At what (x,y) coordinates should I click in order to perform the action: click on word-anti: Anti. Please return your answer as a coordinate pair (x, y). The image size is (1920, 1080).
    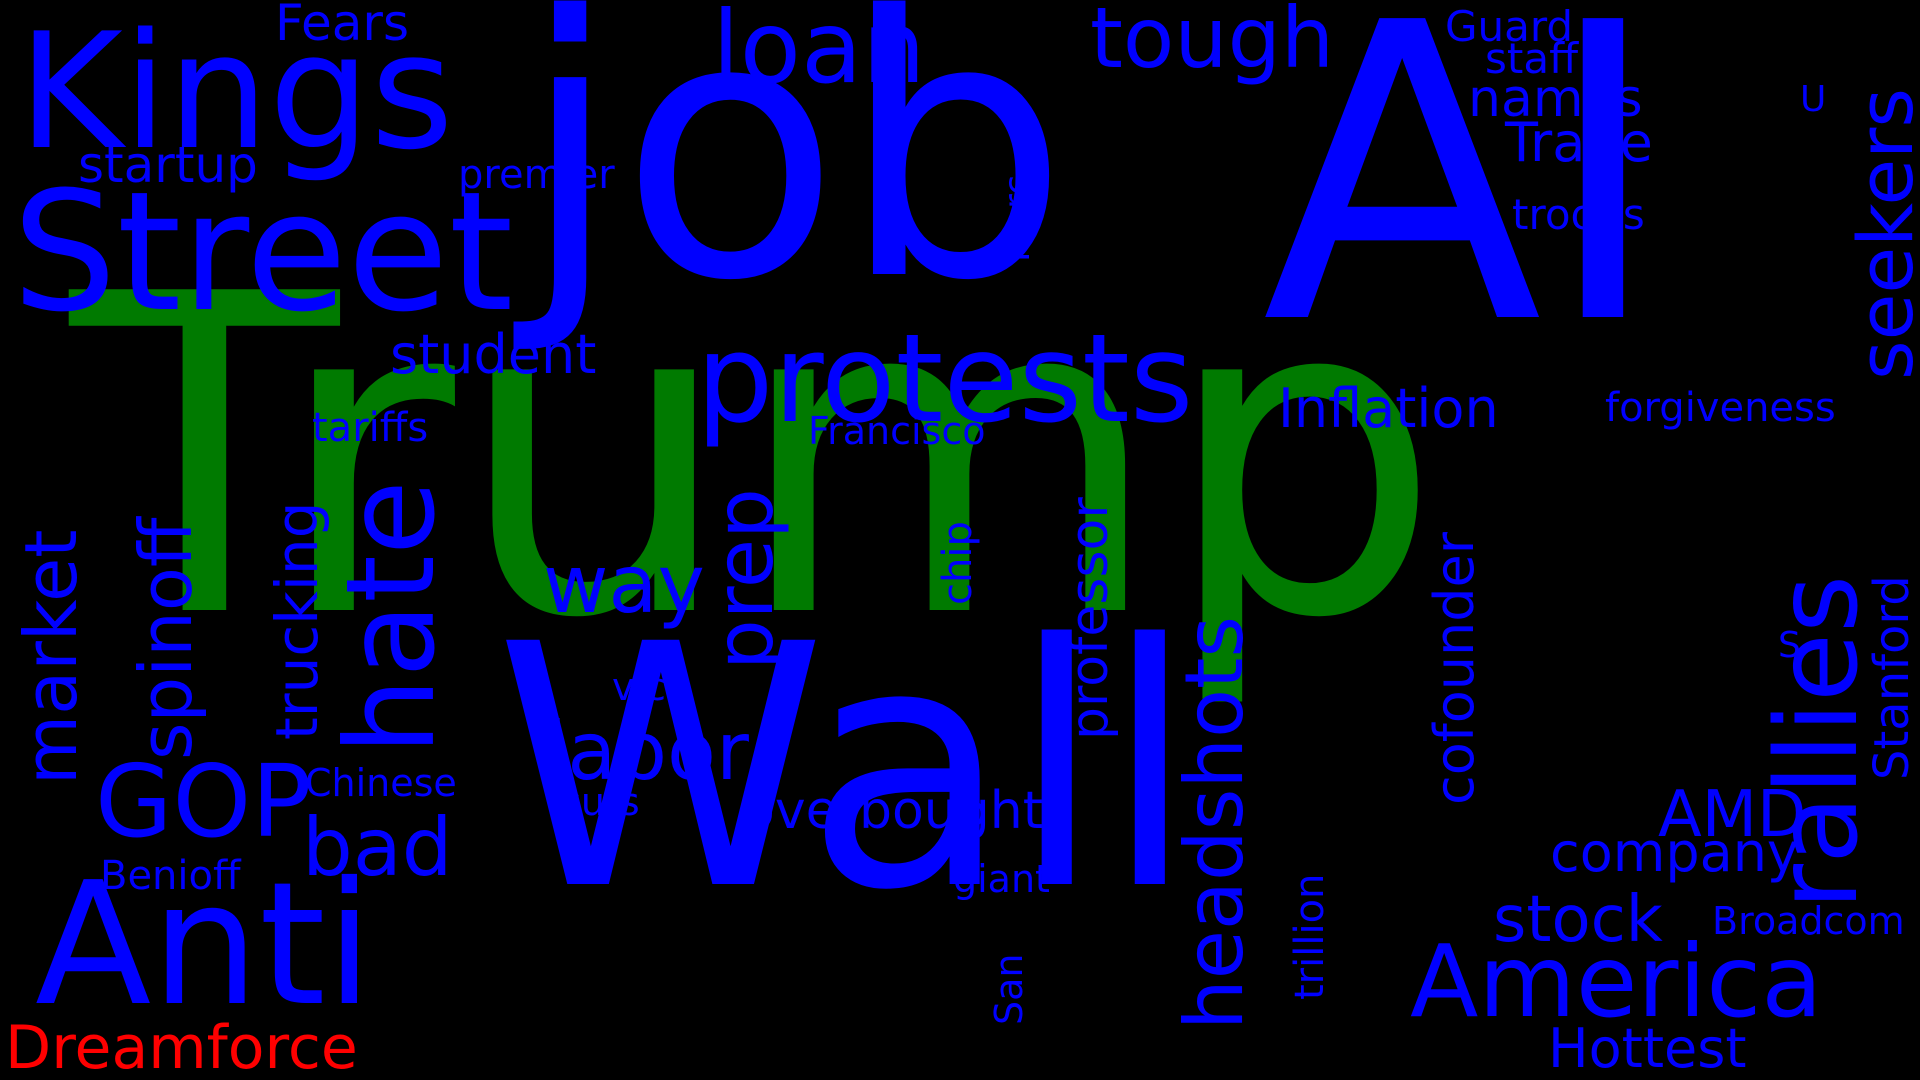
    Looking at the image, I should click on (204, 945).